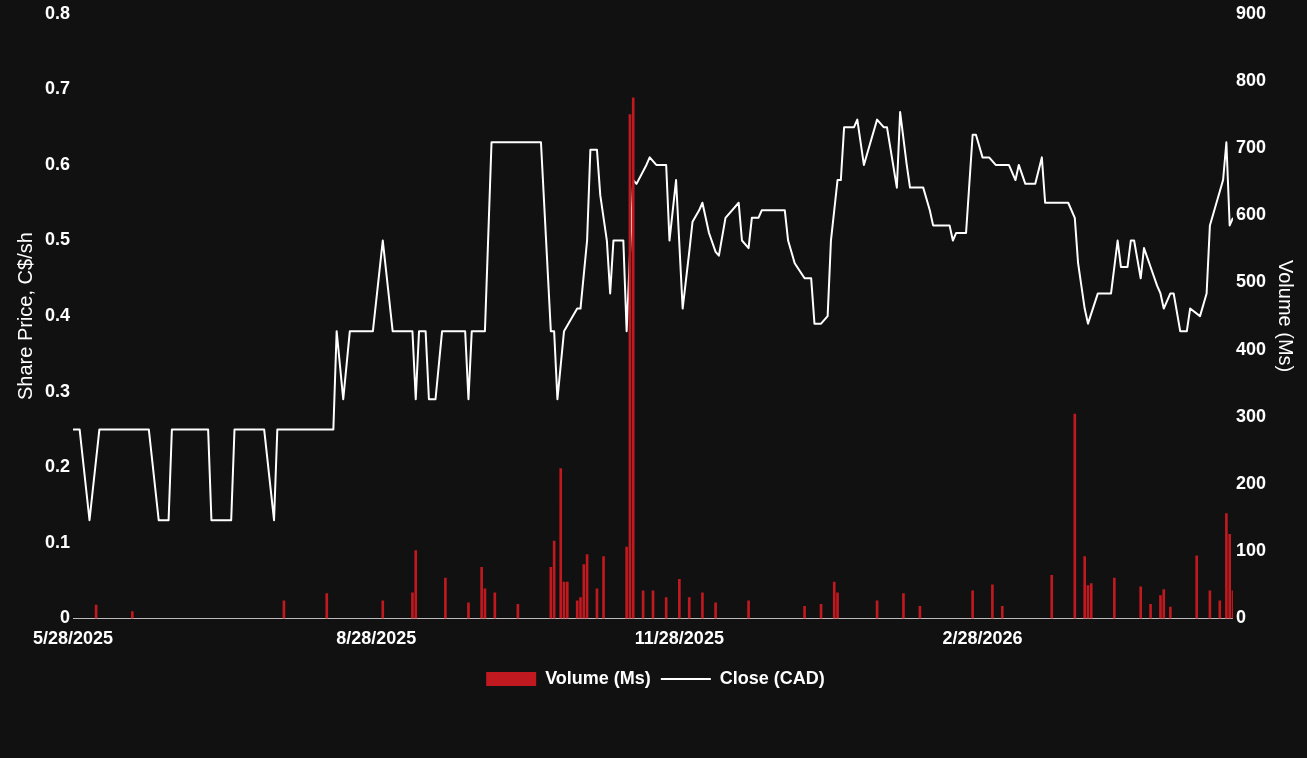  What do you see at coordinates (57, 315) in the screenshot?
I see `y-tick-label: 0.4` at bounding box center [57, 315].